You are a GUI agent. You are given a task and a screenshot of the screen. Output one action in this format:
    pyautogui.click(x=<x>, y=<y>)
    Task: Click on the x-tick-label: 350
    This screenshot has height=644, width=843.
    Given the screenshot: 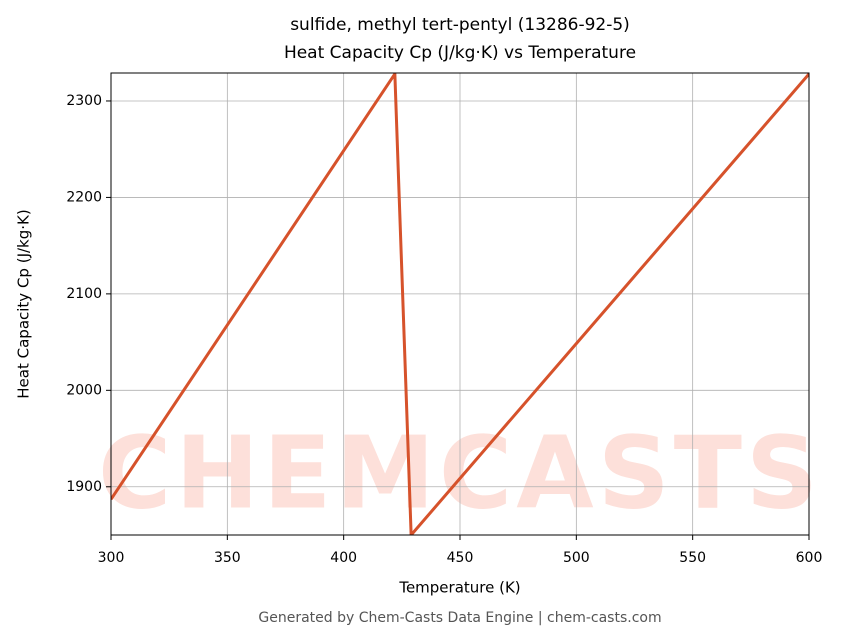 What is the action you would take?
    pyautogui.click(x=227, y=558)
    